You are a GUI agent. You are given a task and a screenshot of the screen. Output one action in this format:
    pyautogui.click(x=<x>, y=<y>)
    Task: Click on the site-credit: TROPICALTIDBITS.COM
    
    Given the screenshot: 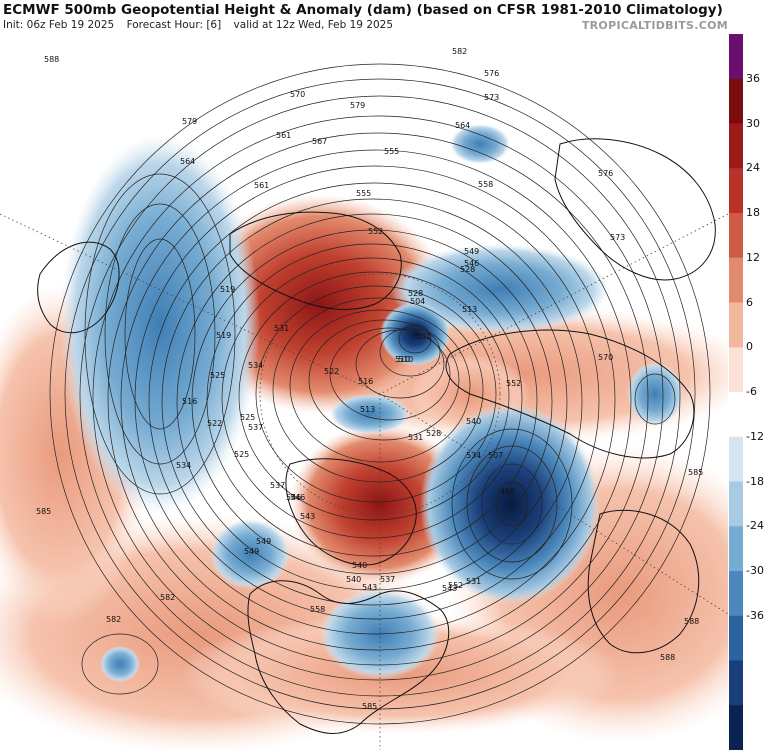 What is the action you would take?
    pyautogui.click(x=654, y=25)
    